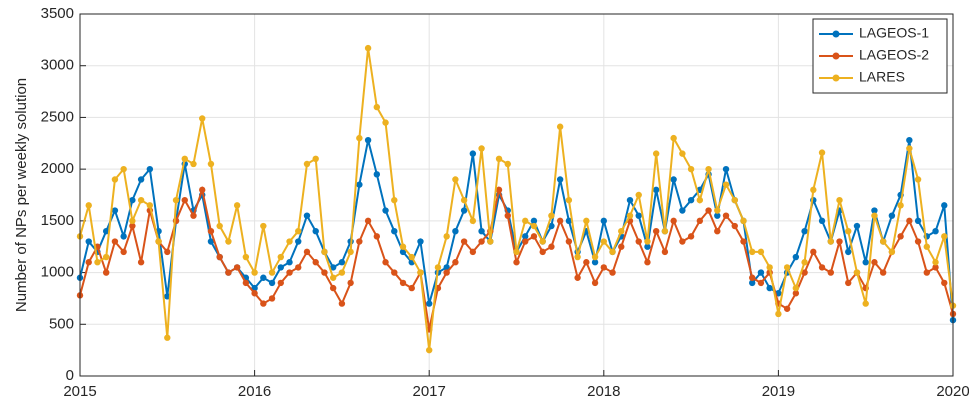 The height and width of the screenshot is (407, 969). Describe the element at coordinates (254, 391) in the screenshot. I see `x-tick-label: 2016` at that location.